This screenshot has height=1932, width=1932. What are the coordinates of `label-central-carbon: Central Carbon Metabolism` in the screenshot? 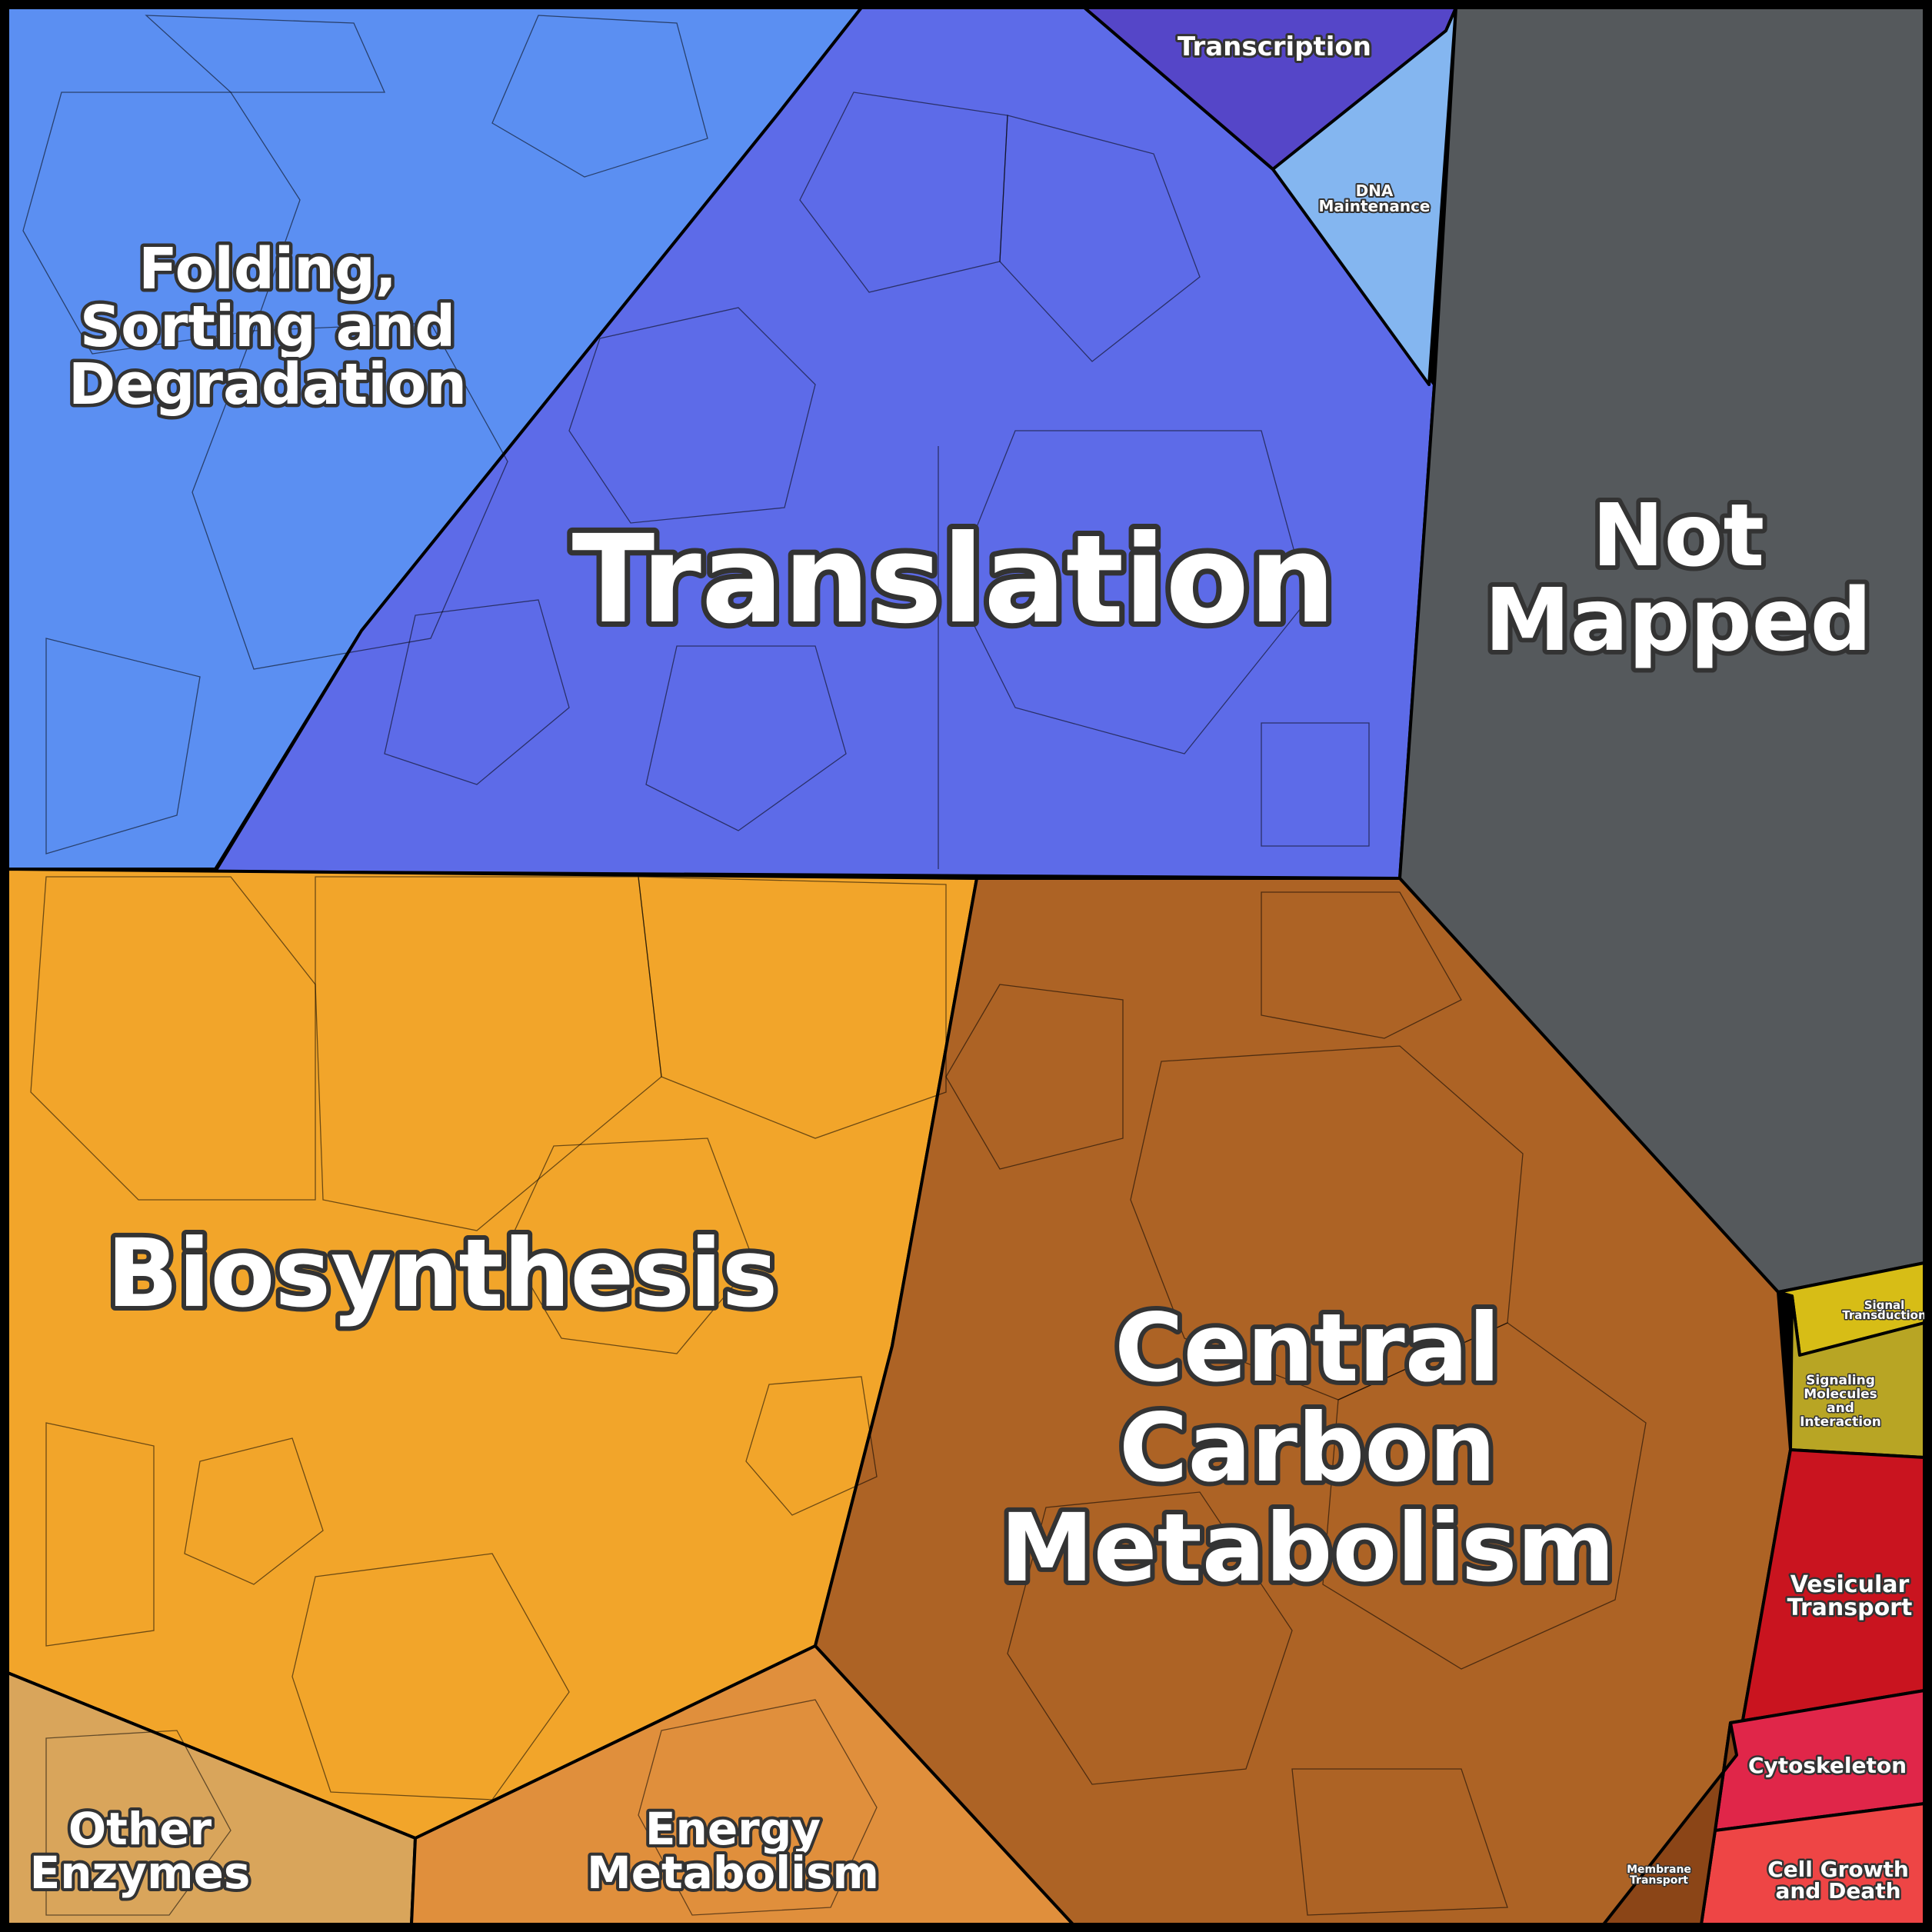 It's located at (1307, 1448).